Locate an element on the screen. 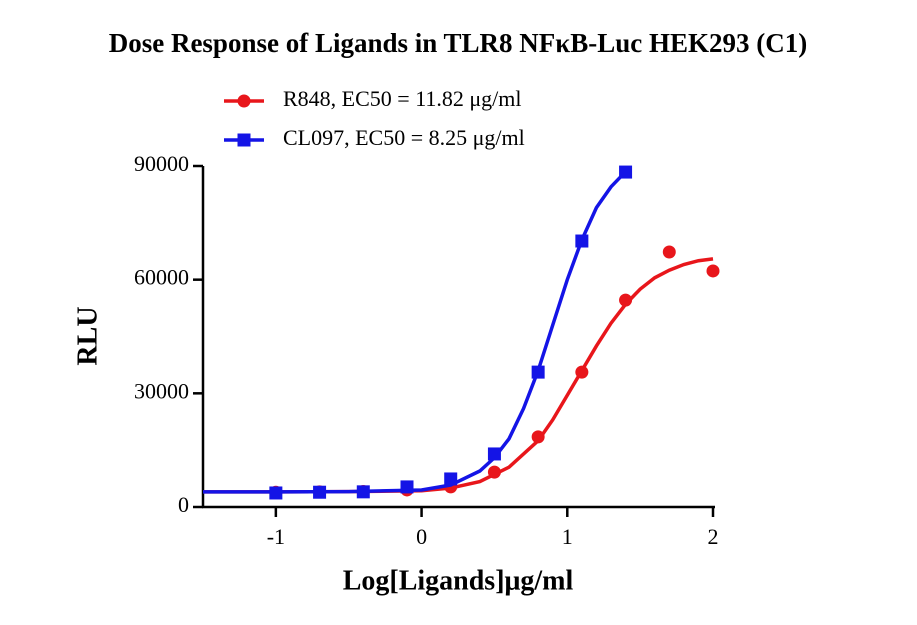 This screenshot has height=625, width=917. y-tick-label: 0 is located at coordinates (183, 504).